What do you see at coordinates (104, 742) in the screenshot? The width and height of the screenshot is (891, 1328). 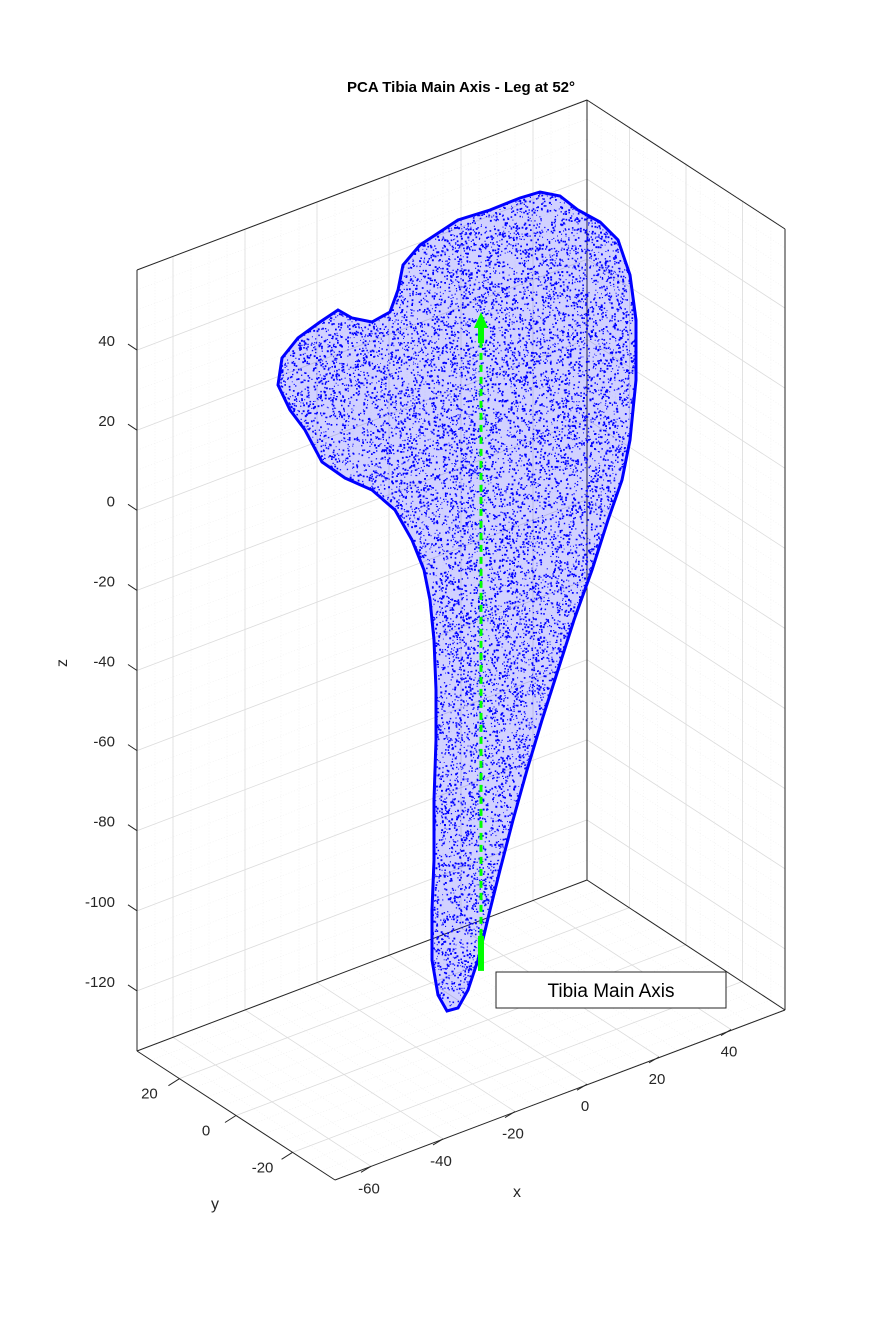 I see `z-tick-label: -60` at bounding box center [104, 742].